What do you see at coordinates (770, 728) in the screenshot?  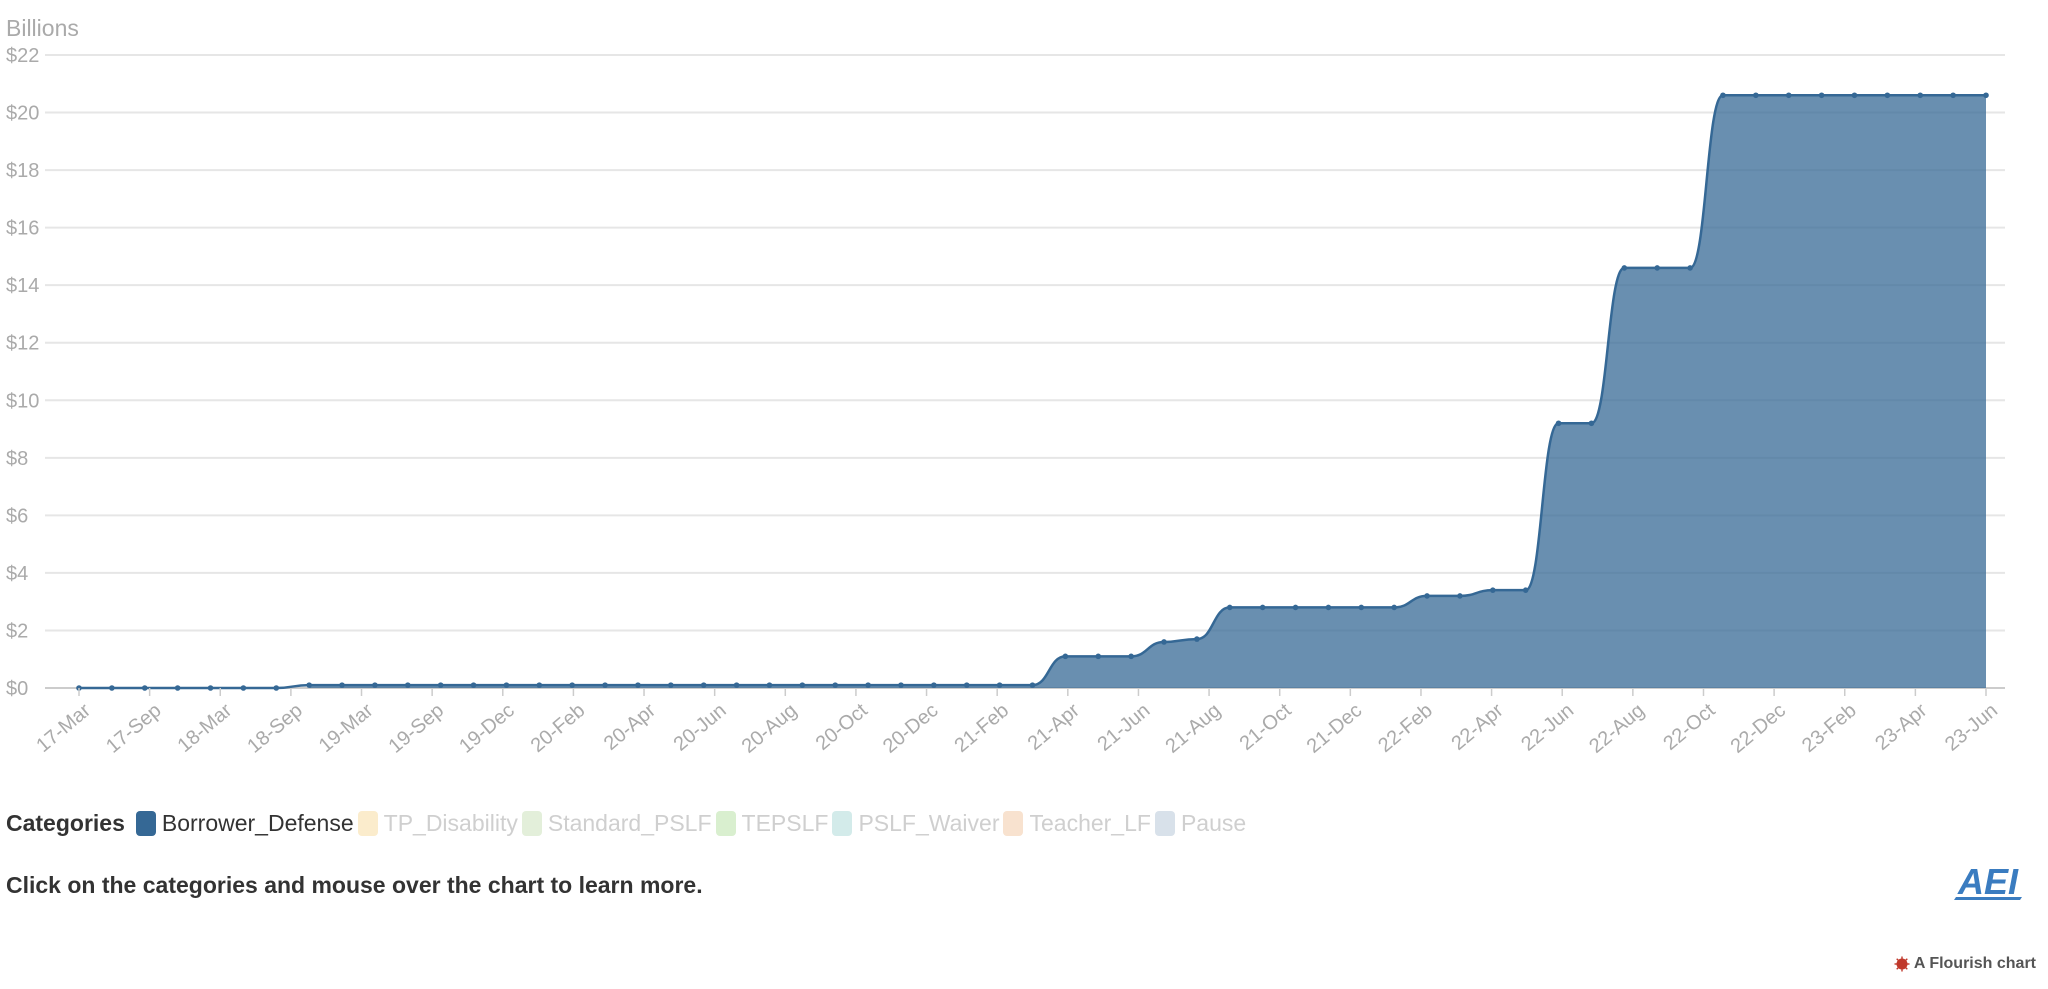 I see `x-tick-label: 20-Aug` at bounding box center [770, 728].